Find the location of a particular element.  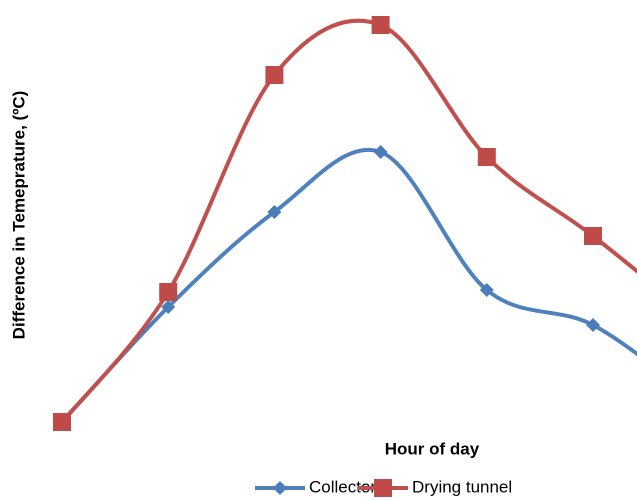

legend: Collector Drying tunnel is located at coordinates (383, 487).